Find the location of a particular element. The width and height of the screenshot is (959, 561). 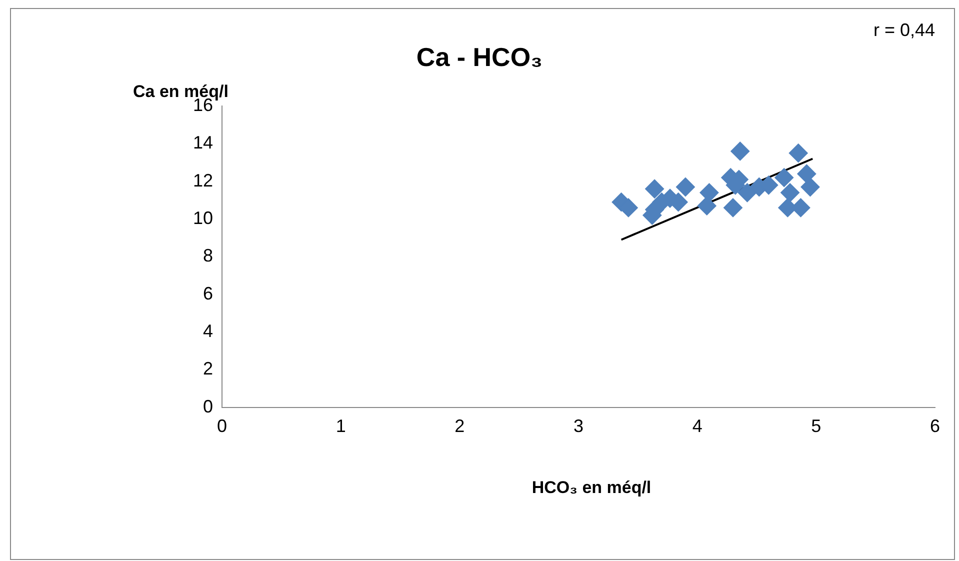

x-tick-label: 6 is located at coordinates (935, 426).